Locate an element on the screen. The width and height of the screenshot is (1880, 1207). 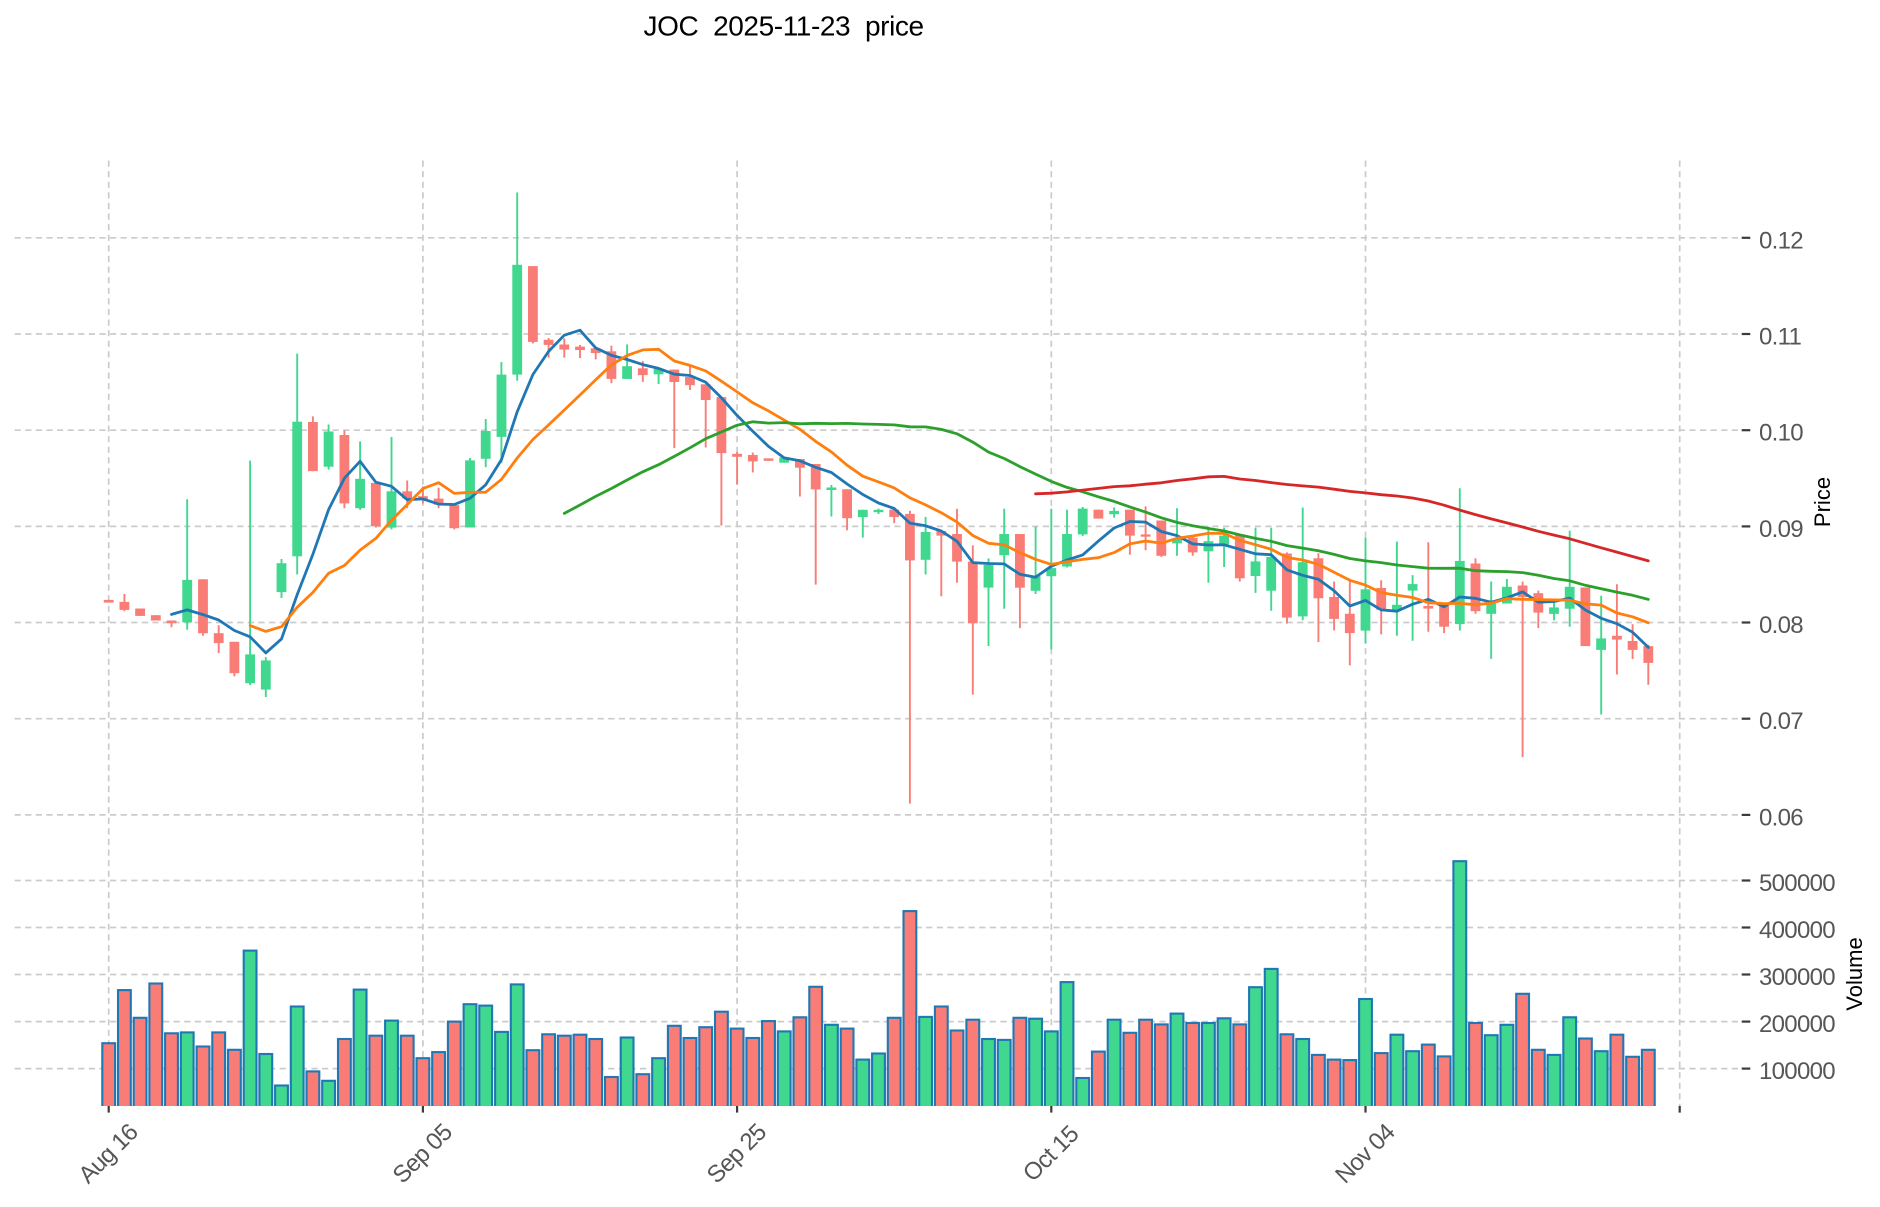
svg-text: JOC 2025-11-23 price is located at coordinates (784, 26).